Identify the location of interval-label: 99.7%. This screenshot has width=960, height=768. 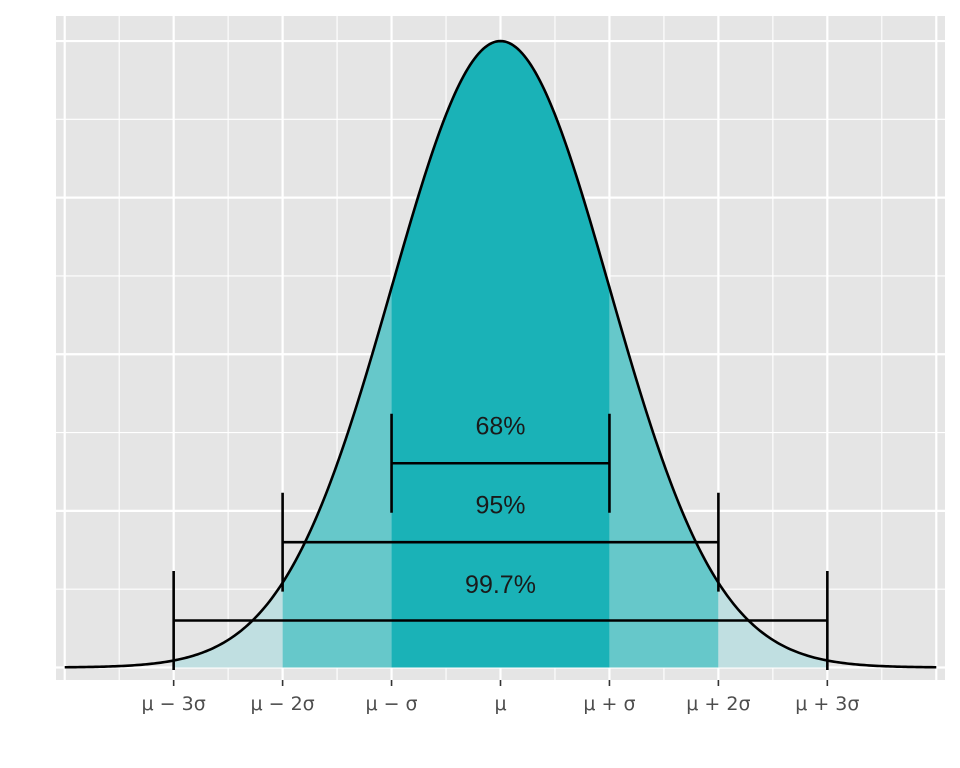
(500, 585).